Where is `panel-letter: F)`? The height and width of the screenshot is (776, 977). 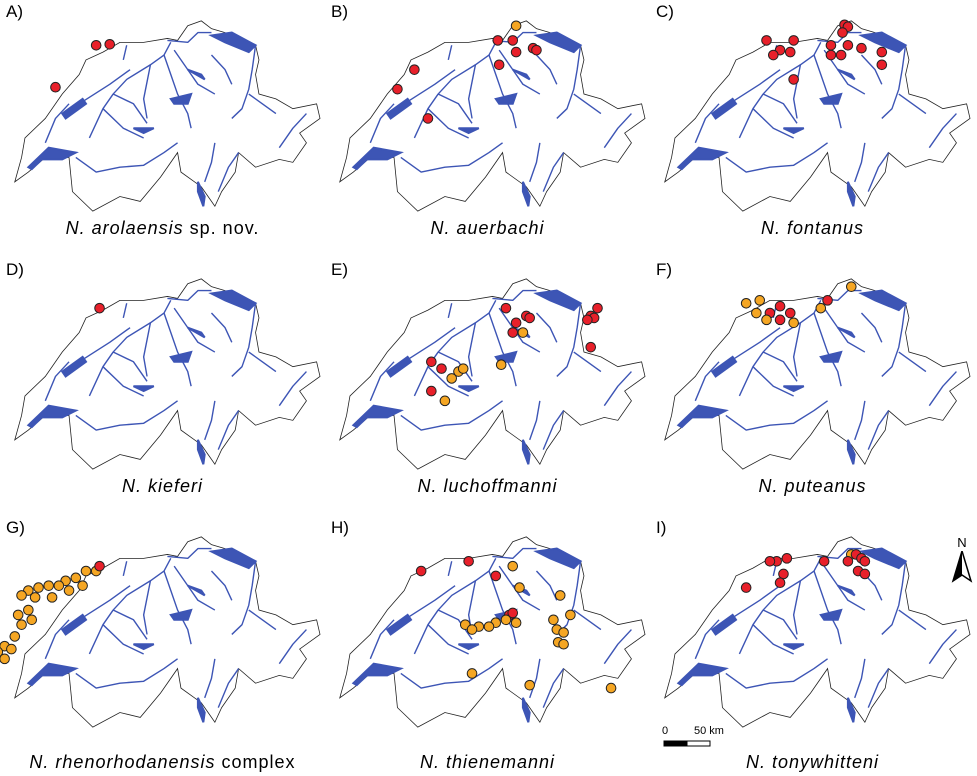 panel-letter: F) is located at coordinates (664, 269).